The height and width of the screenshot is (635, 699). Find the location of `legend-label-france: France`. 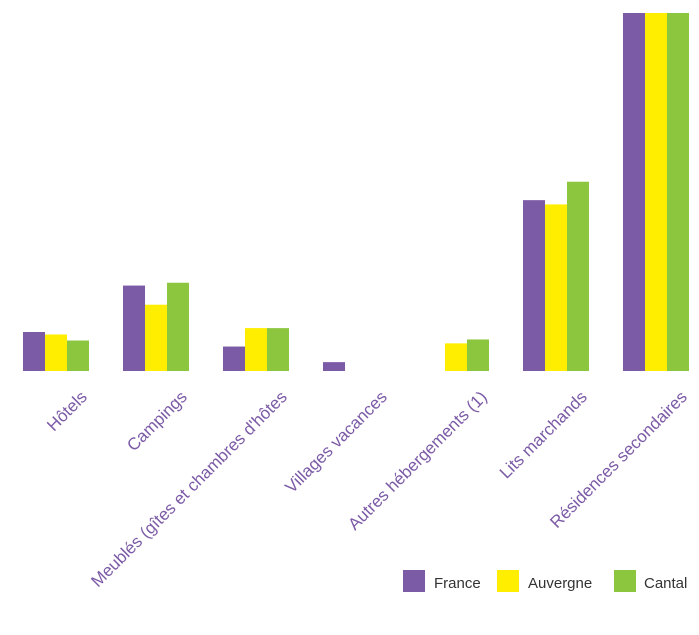

legend-label-france: France is located at coordinates (457, 583).